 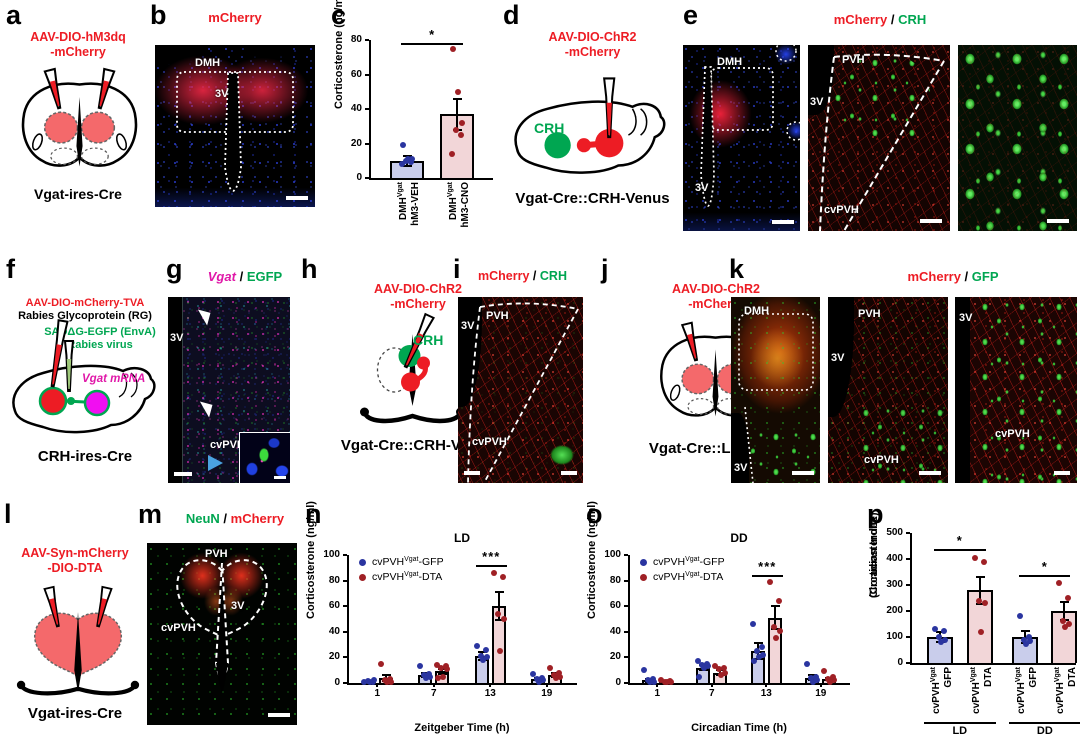 What do you see at coordinates (522, 276) in the screenshot?
I see `panel-i-title: mCherry / CRH` at bounding box center [522, 276].